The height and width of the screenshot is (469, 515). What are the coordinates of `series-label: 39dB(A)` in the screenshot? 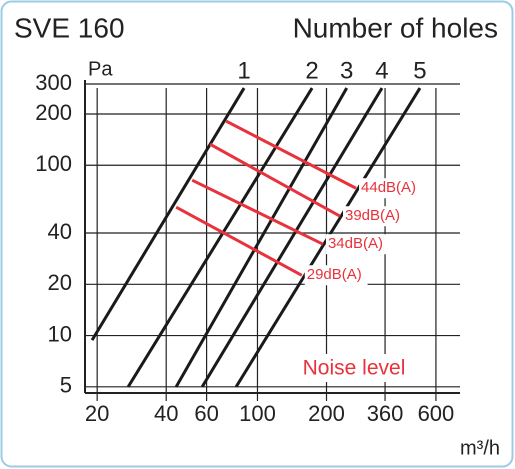 It's located at (372, 215).